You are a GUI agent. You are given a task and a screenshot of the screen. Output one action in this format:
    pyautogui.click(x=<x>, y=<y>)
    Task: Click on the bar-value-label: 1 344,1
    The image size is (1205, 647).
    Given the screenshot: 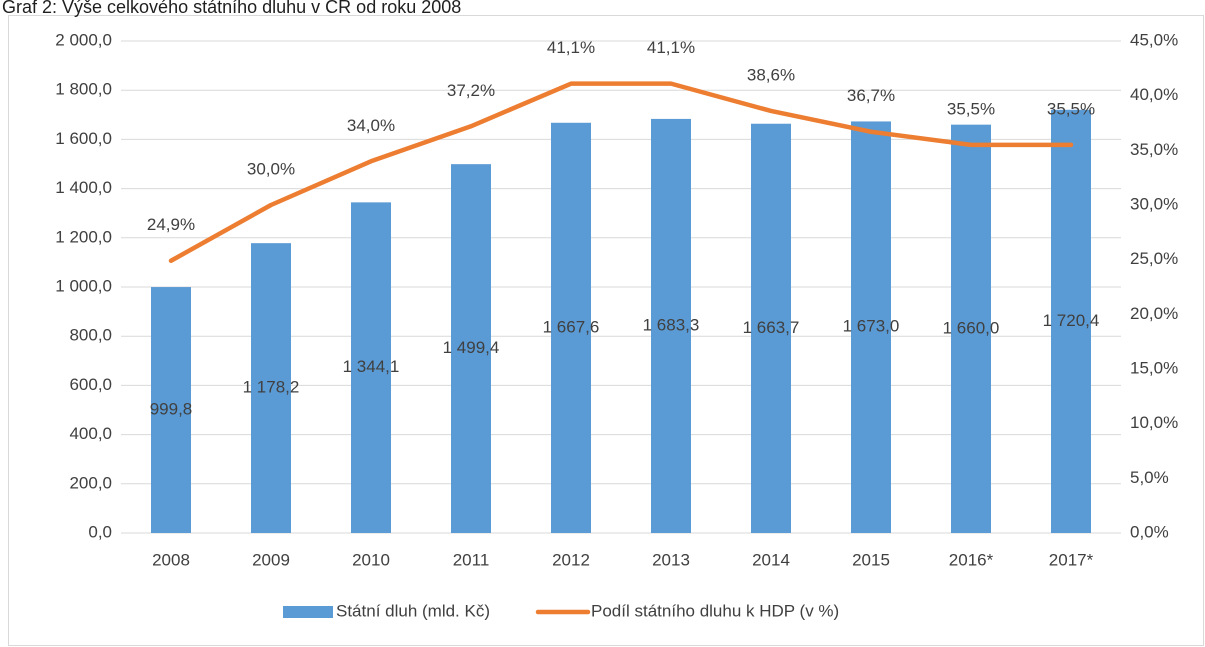 What is the action you would take?
    pyautogui.click(x=371, y=366)
    